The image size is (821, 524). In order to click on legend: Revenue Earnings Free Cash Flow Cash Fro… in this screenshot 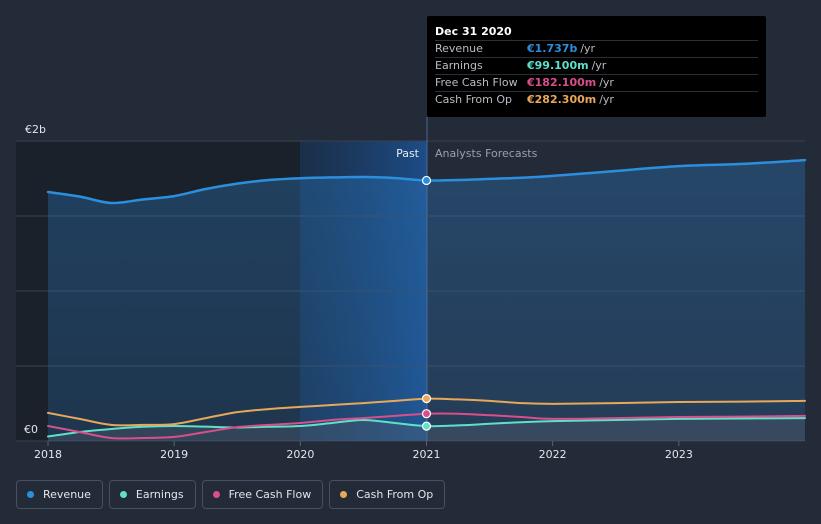, I will do `click(231, 494)`.